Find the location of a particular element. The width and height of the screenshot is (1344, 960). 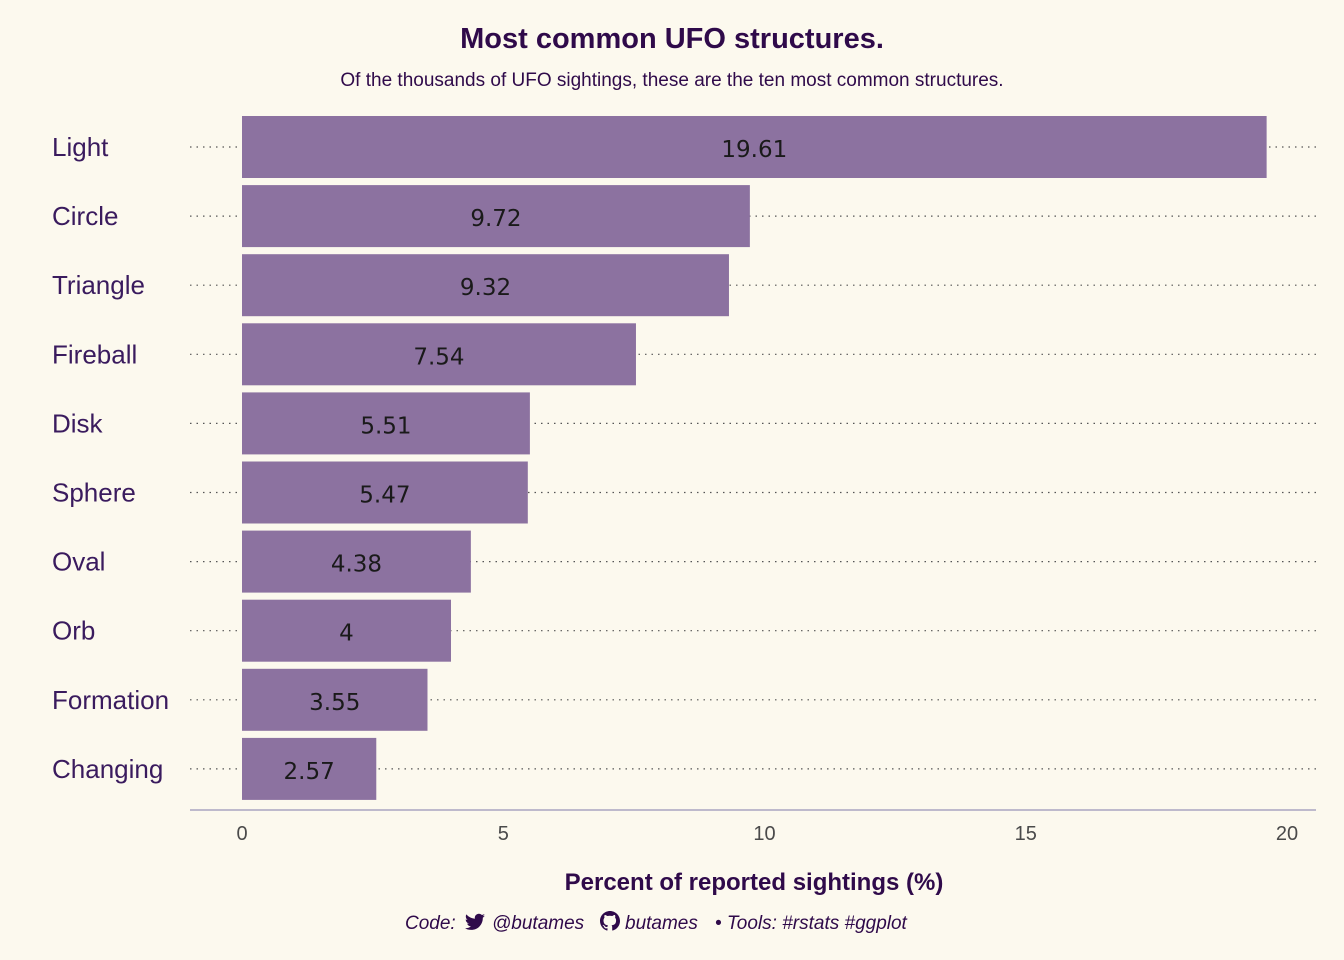

category-label: Oval is located at coordinates (78, 562).